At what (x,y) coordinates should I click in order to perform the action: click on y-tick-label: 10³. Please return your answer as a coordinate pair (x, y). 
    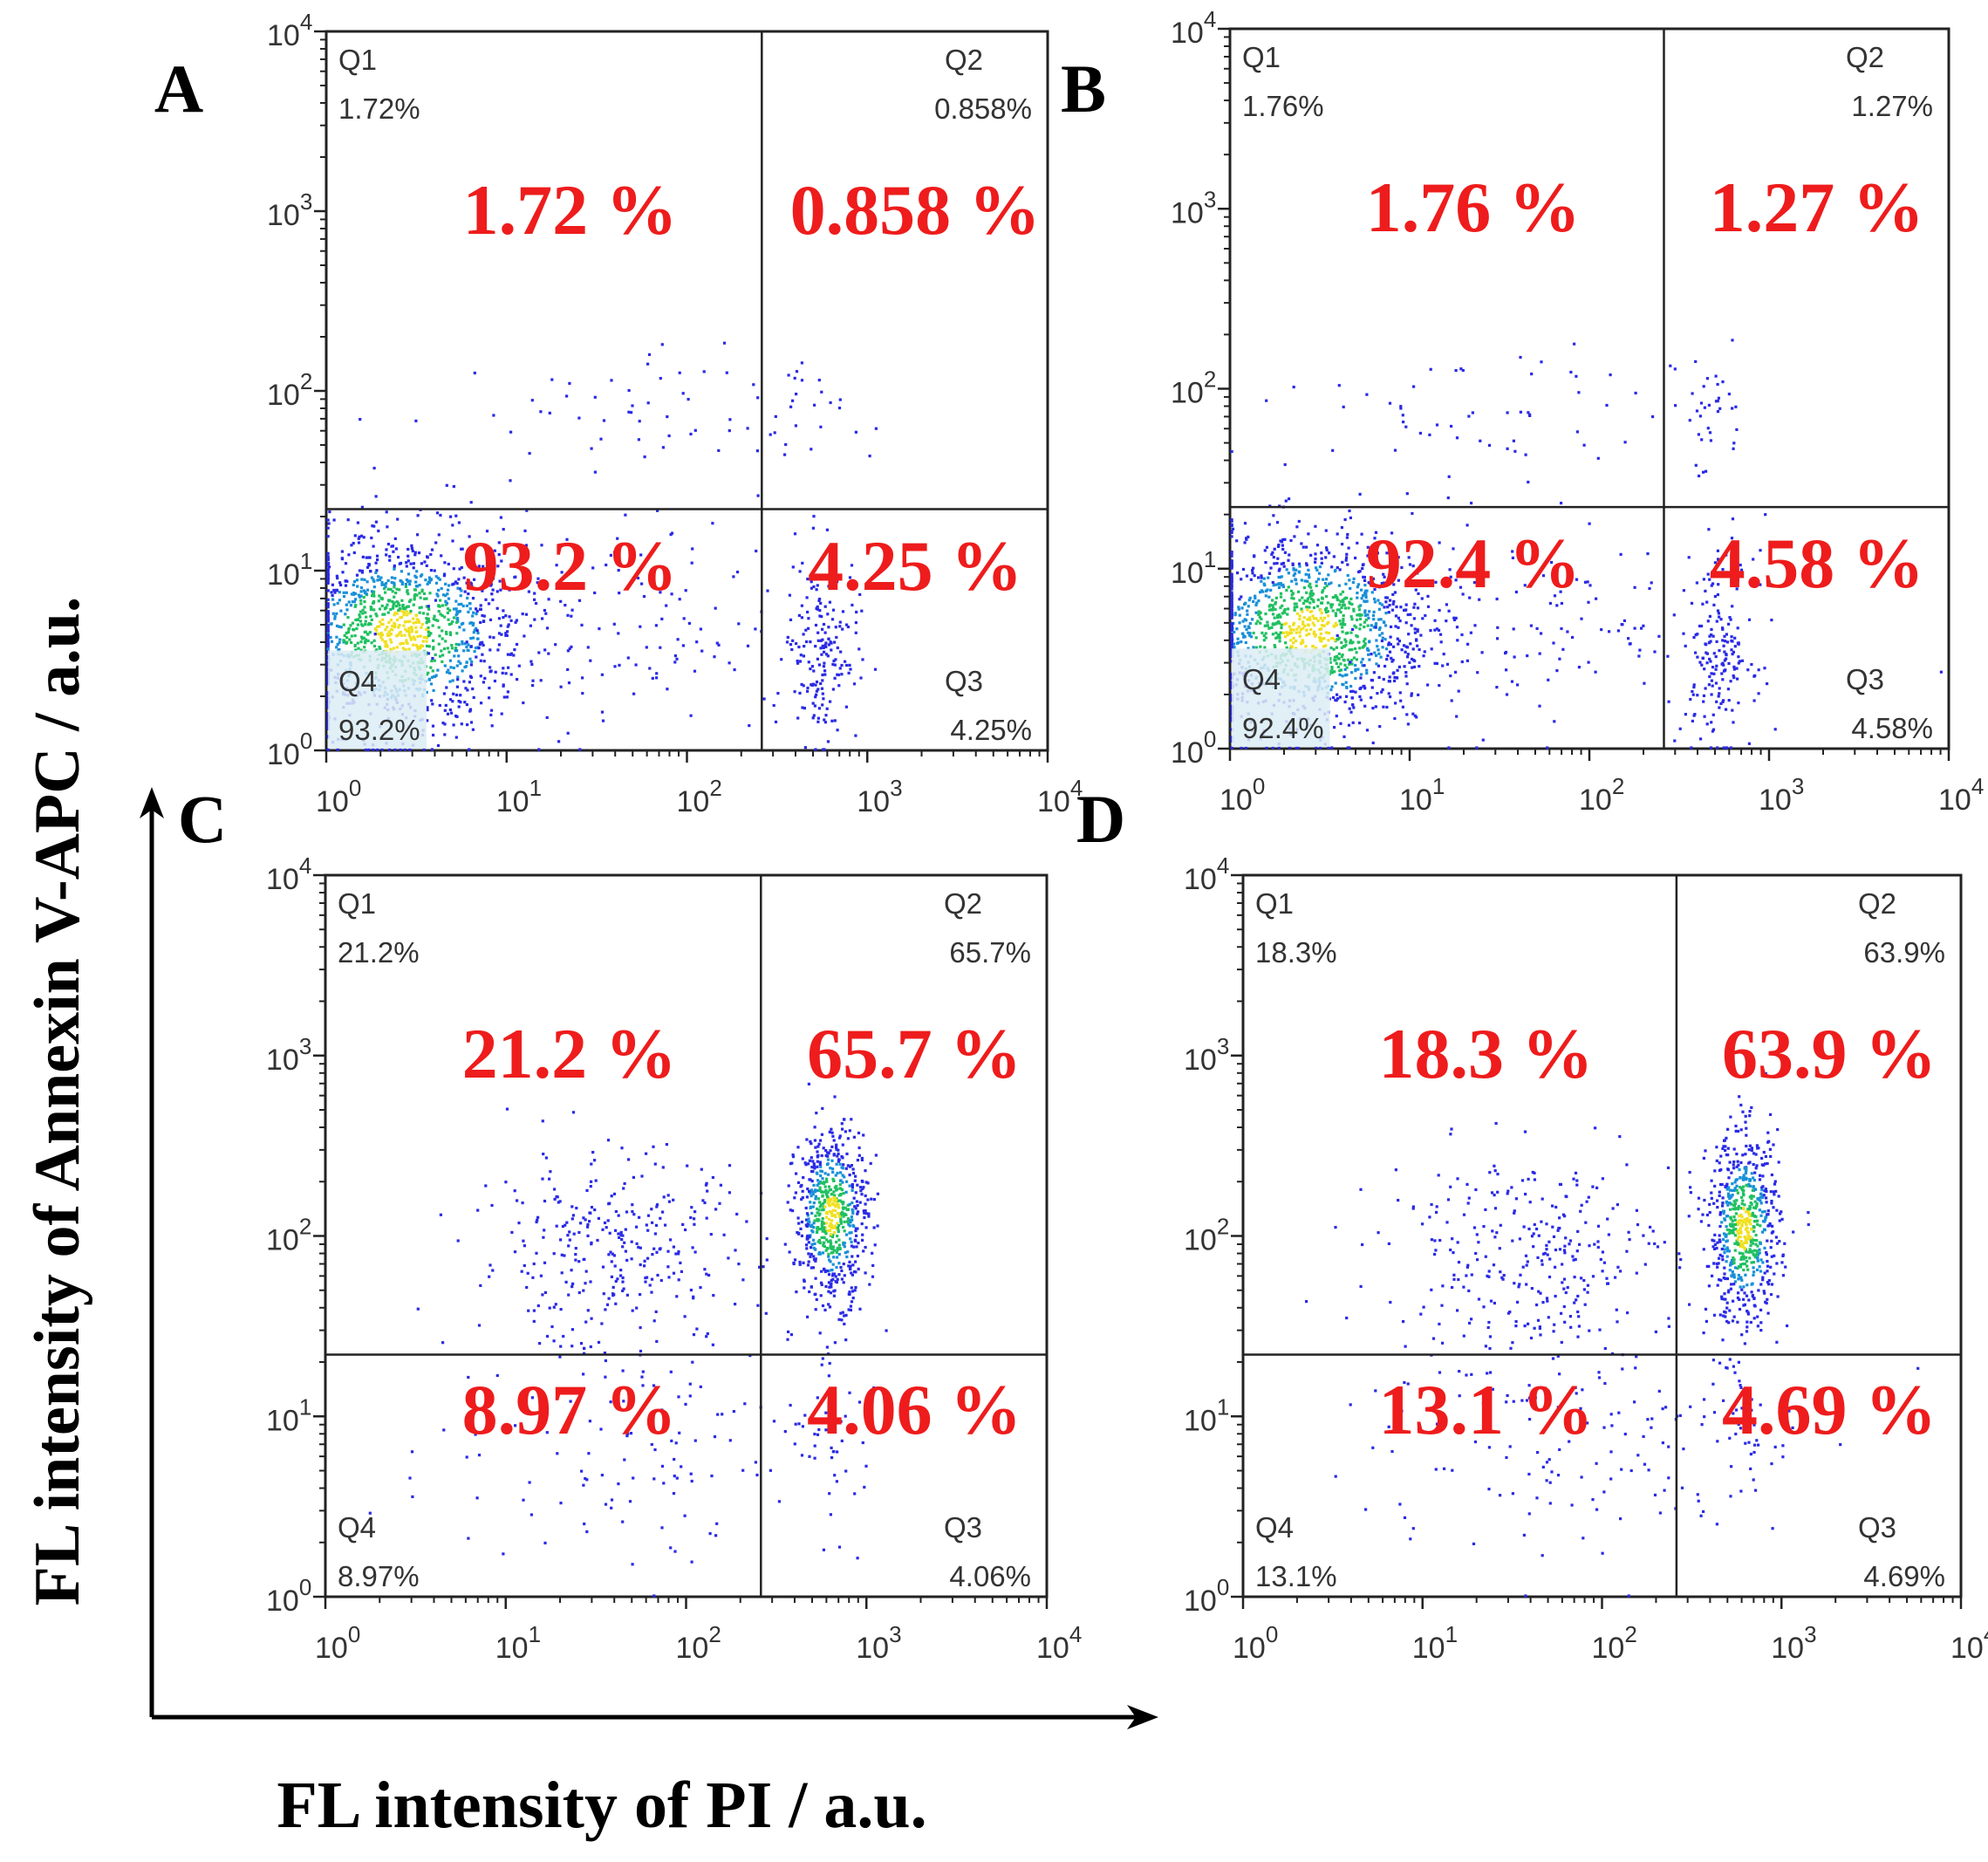
    Looking at the image, I should click on (288, 1055).